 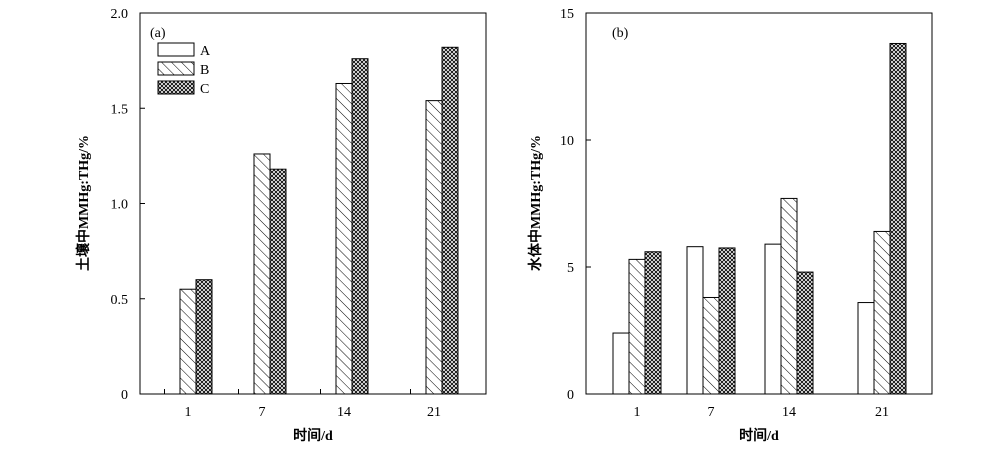 What do you see at coordinates (120, 14) in the screenshot?
I see `y-tick-label: 2.0` at bounding box center [120, 14].